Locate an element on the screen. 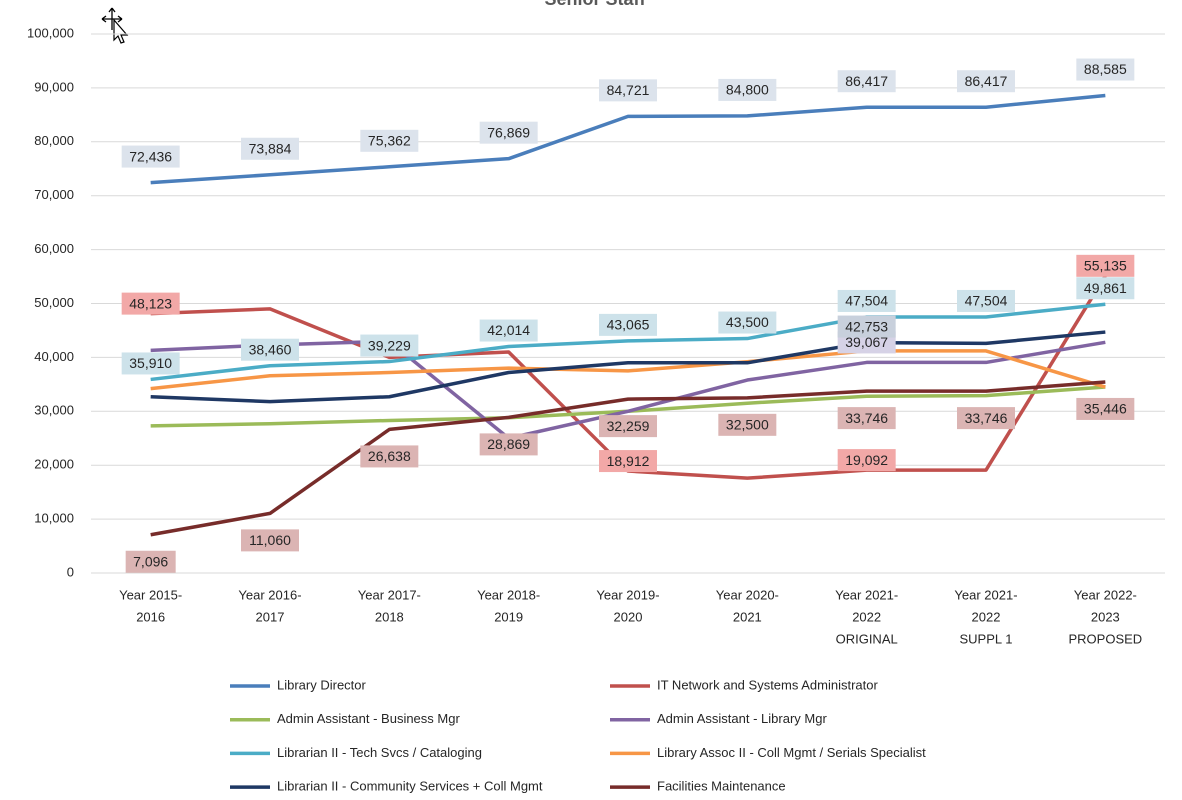 This screenshot has width=1182, height=800. legend-label: Librarian II - Tech Svcs / Cataloging is located at coordinates (379, 752).